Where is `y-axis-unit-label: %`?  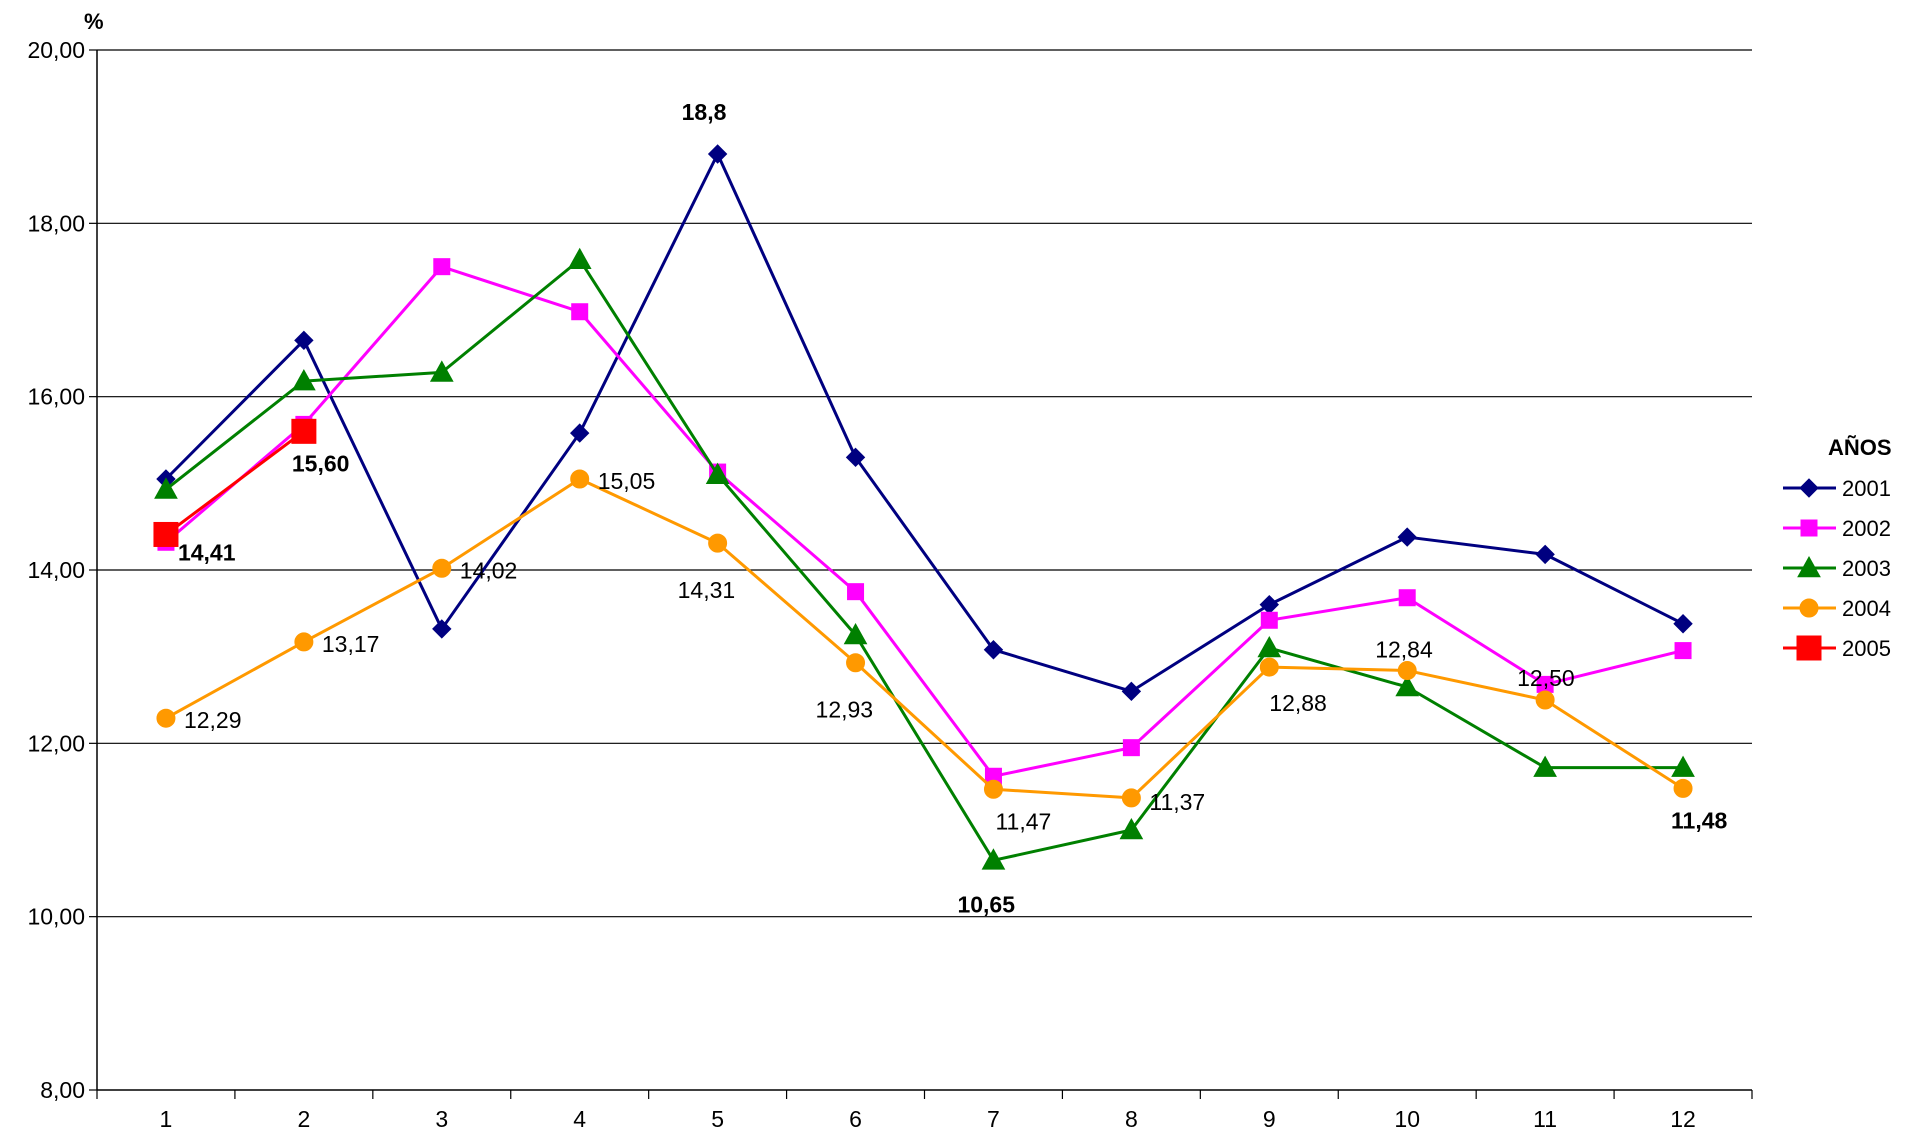
y-axis-unit-label: % is located at coordinates (94, 21).